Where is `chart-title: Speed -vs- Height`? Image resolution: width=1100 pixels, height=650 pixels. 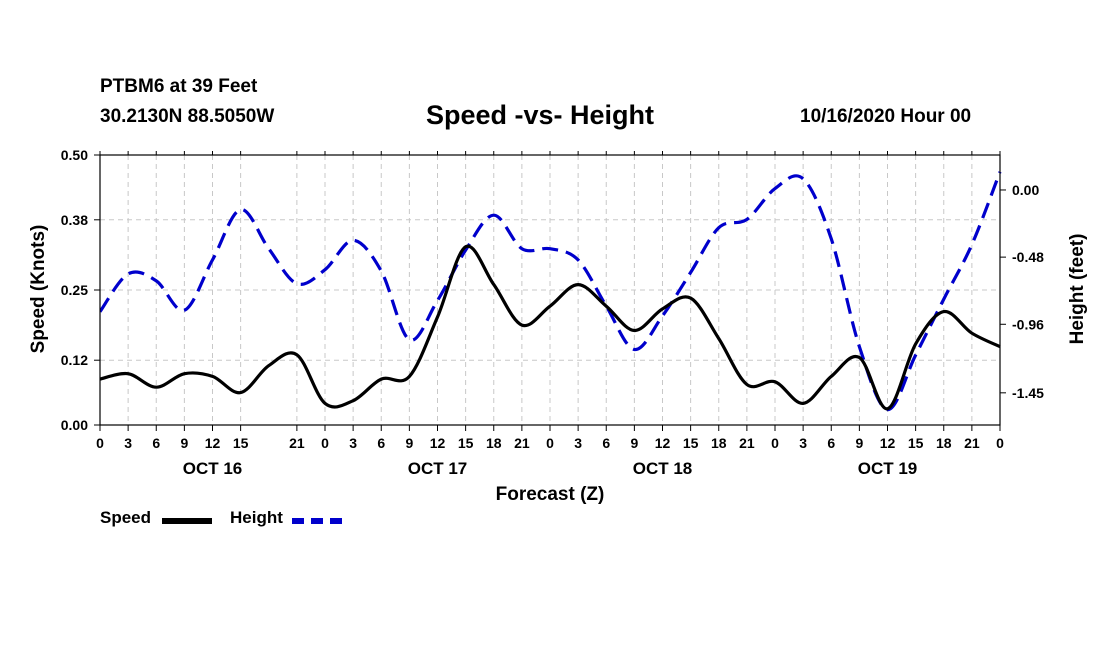
chart-title: Speed -vs- Height is located at coordinates (540, 115).